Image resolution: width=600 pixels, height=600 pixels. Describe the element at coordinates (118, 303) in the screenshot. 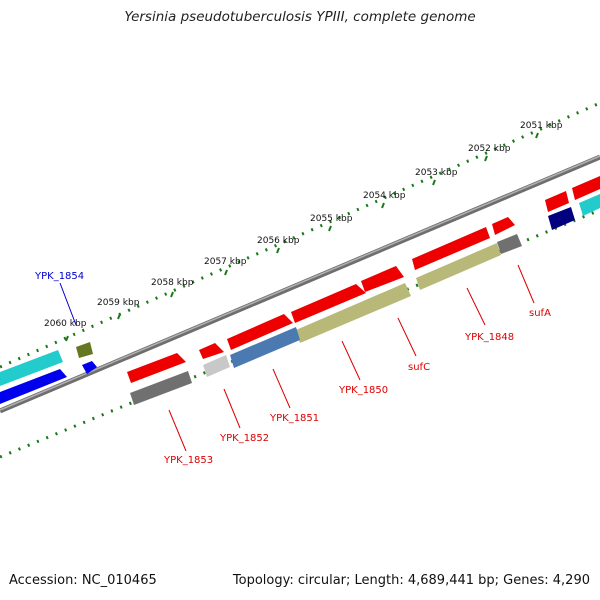

I see `tick-label: 2059 kbp` at that location.